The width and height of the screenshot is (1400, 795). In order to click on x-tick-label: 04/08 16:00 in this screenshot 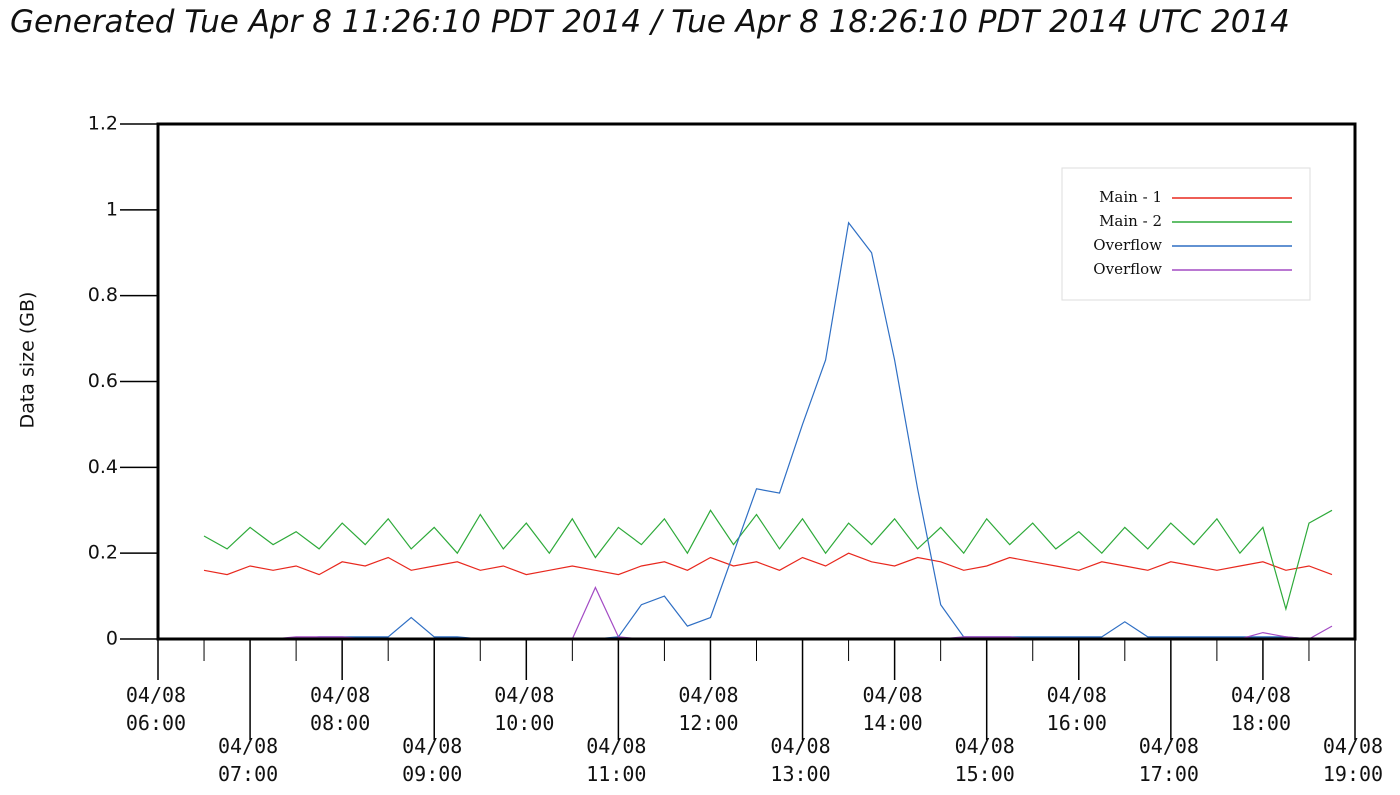, I will do `click(1076, 709)`.